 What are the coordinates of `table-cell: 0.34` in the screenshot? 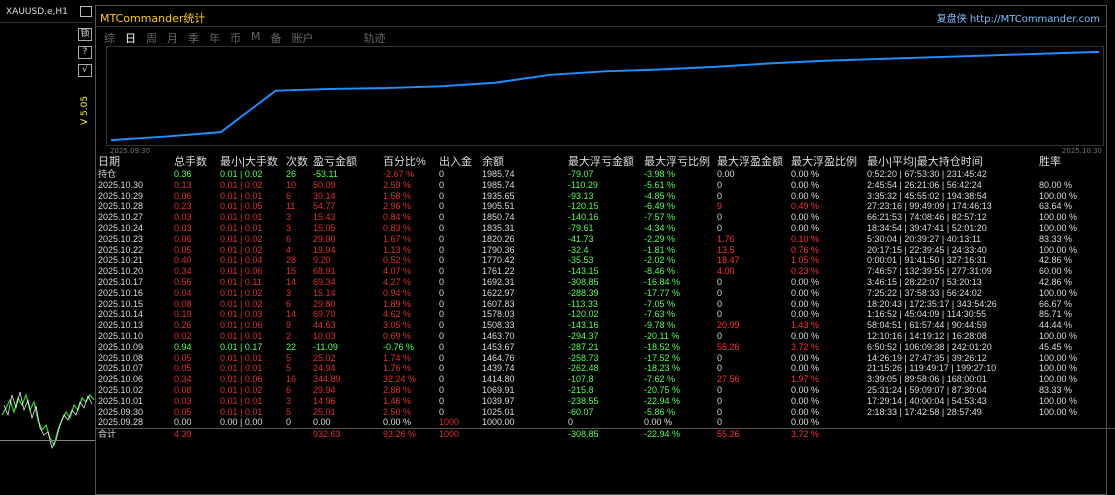 It's located at (183, 379).